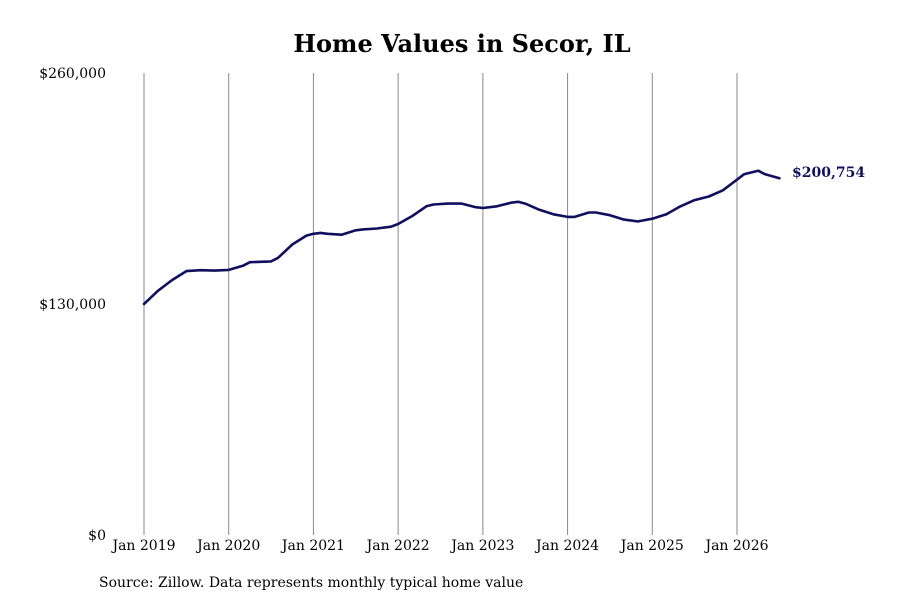  What do you see at coordinates (481, 546) in the screenshot?
I see `x-tick-label: Jan 2023` at bounding box center [481, 546].